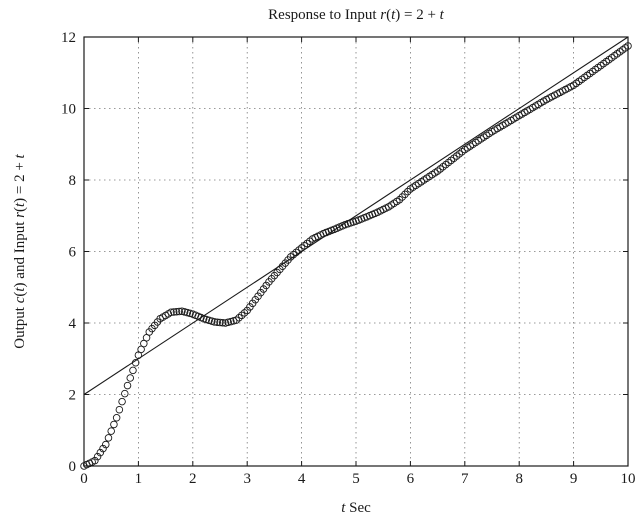 The width and height of the screenshot is (644, 520). I want to click on label-part: Response to Input, so click(324, 15).